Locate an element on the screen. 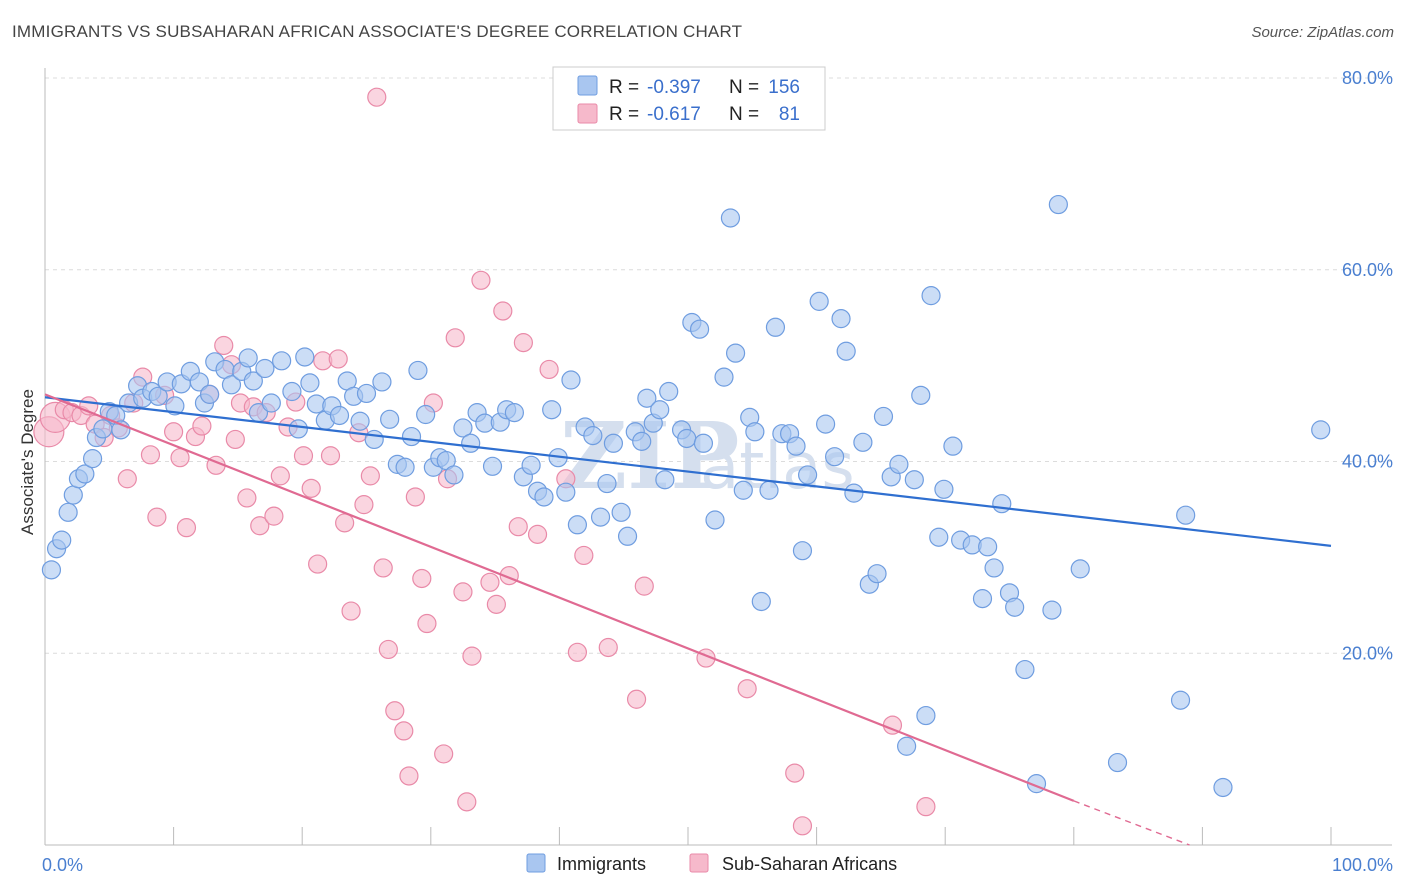  legend-n-label-immigrants: N = is located at coordinates (744, 87).